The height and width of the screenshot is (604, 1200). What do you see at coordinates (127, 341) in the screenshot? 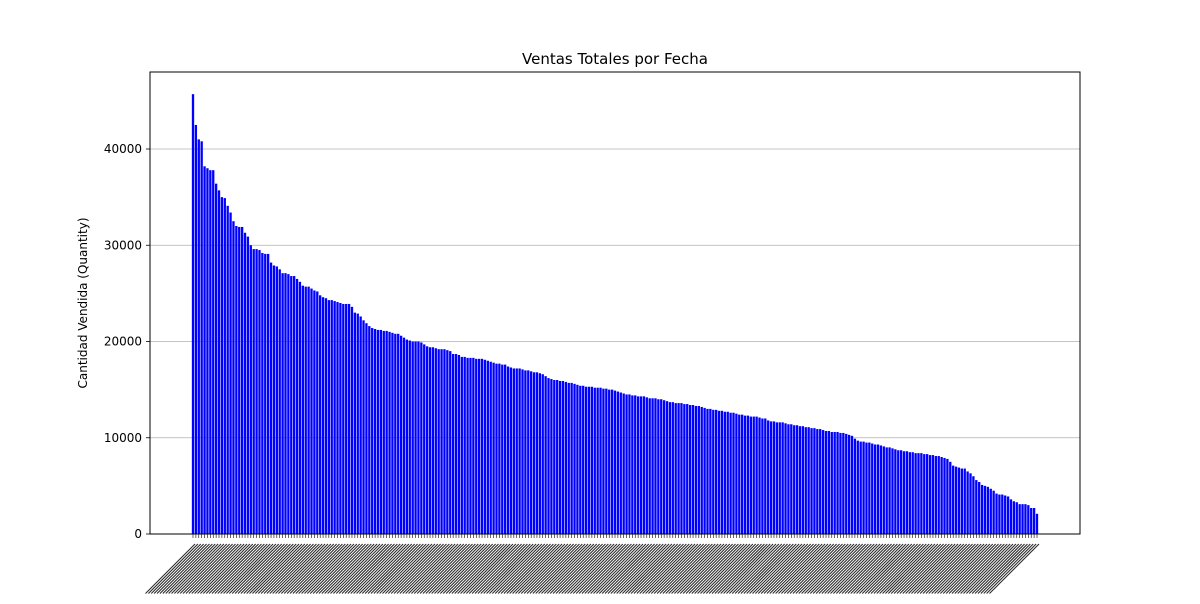
I see `y-axis-ticks: 0 10000 20000 30000 40000` at bounding box center [127, 341].